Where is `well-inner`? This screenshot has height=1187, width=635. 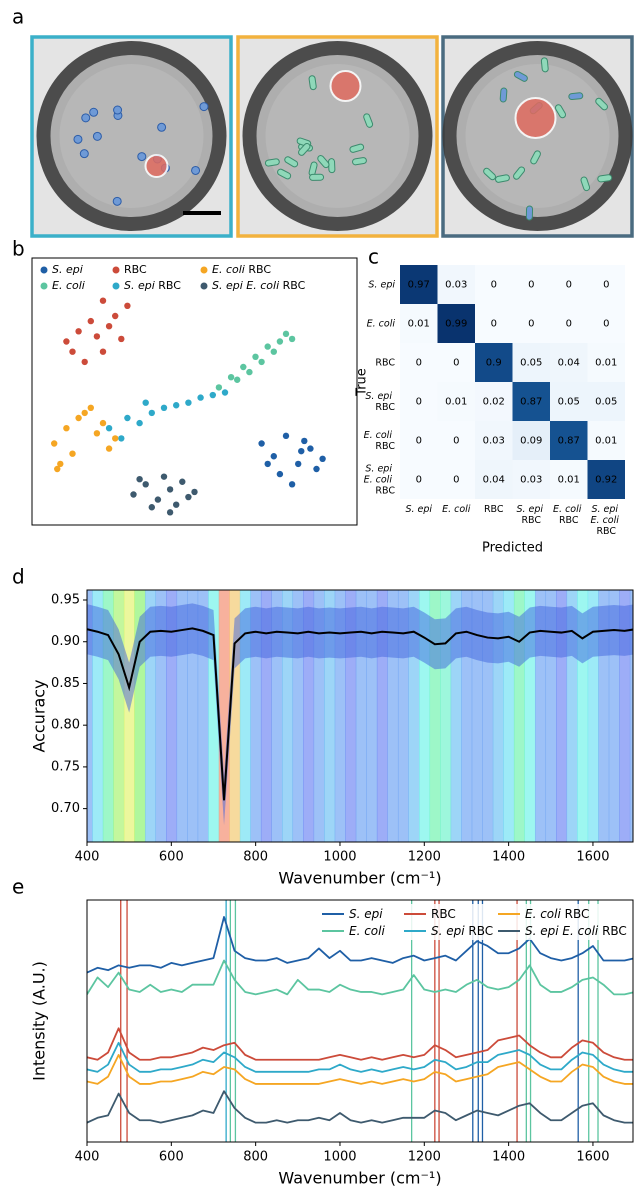
well-inner is located at coordinates (337, 136).